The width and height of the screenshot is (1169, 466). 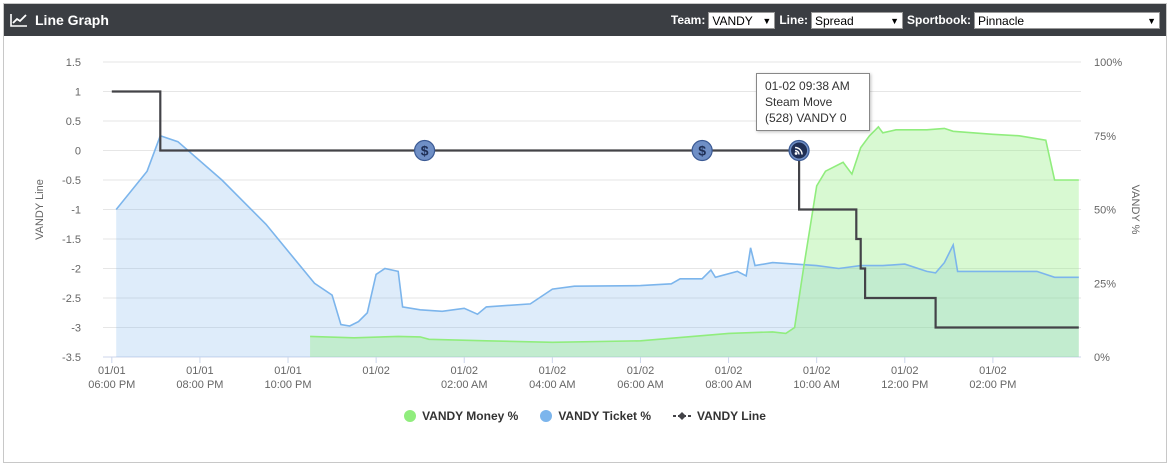 I want to click on y-tick-label-left: -2.5, so click(x=71, y=299).